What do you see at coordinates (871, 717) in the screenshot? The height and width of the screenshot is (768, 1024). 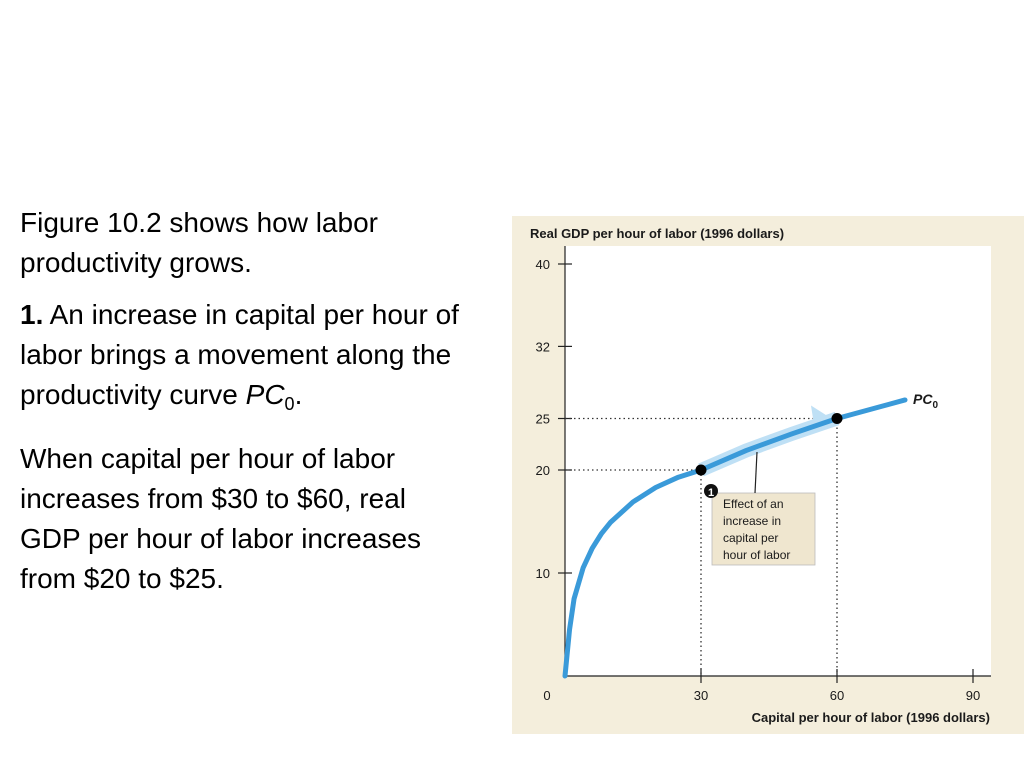 I see `x-axis-label: Capital per hour of labor (1996 dollars)` at bounding box center [871, 717].